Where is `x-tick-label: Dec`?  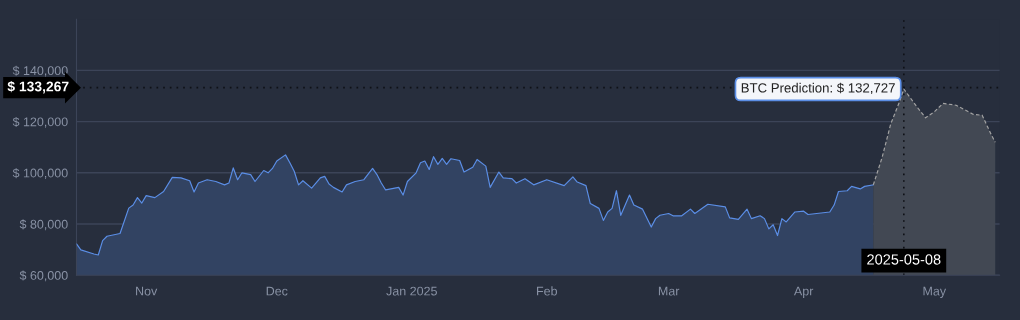 x-tick-label: Dec is located at coordinates (277, 291).